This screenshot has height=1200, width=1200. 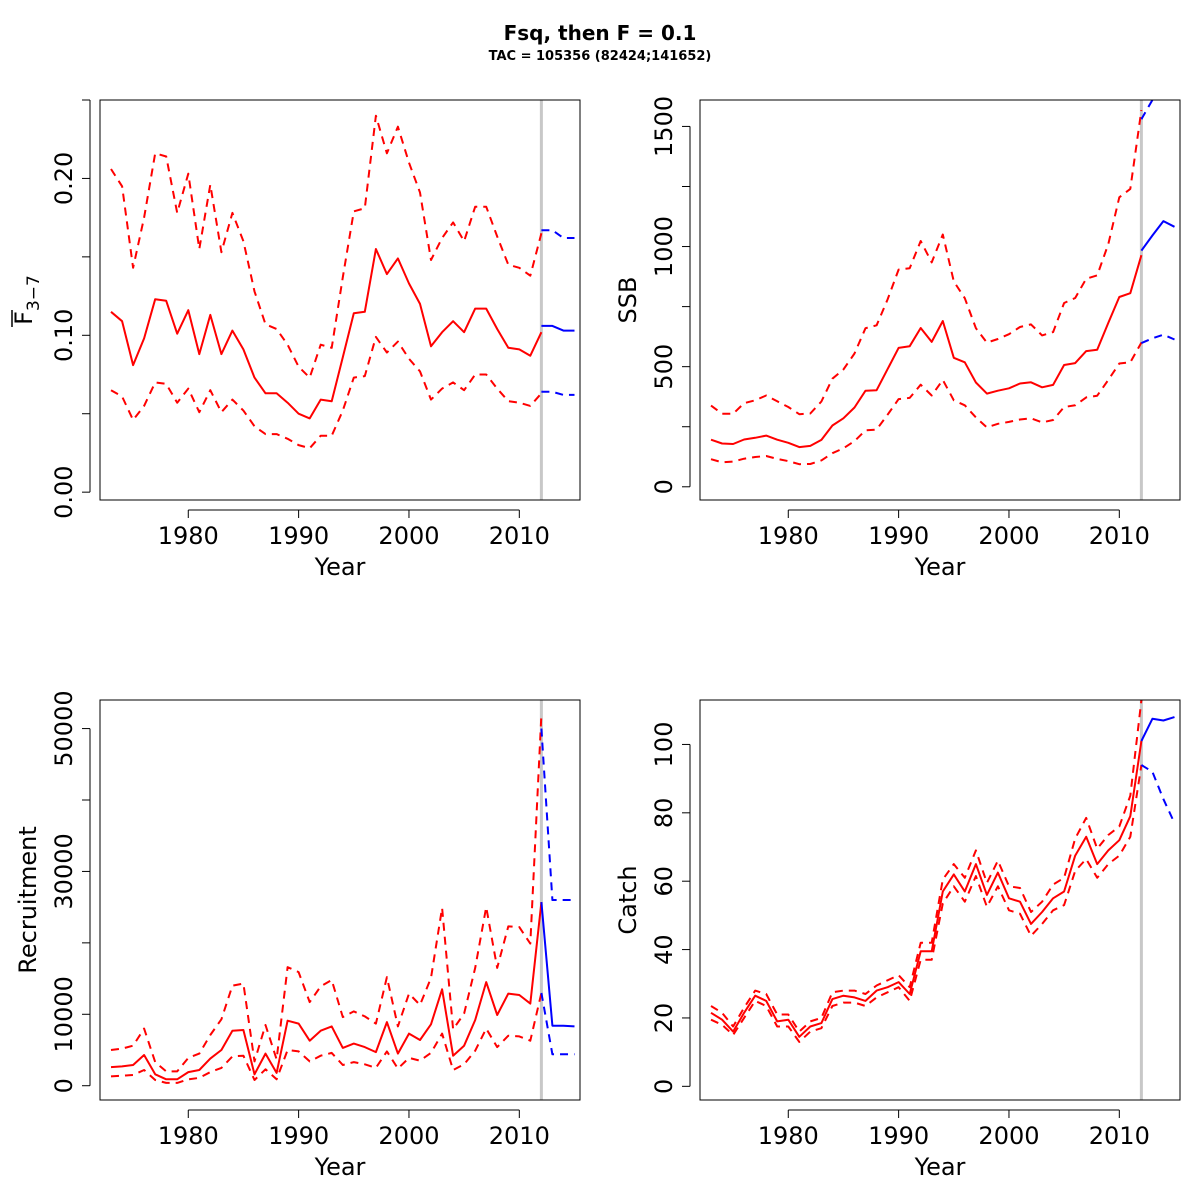 I want to click on panel-ssb-history-median-line, so click(x=926, y=351).